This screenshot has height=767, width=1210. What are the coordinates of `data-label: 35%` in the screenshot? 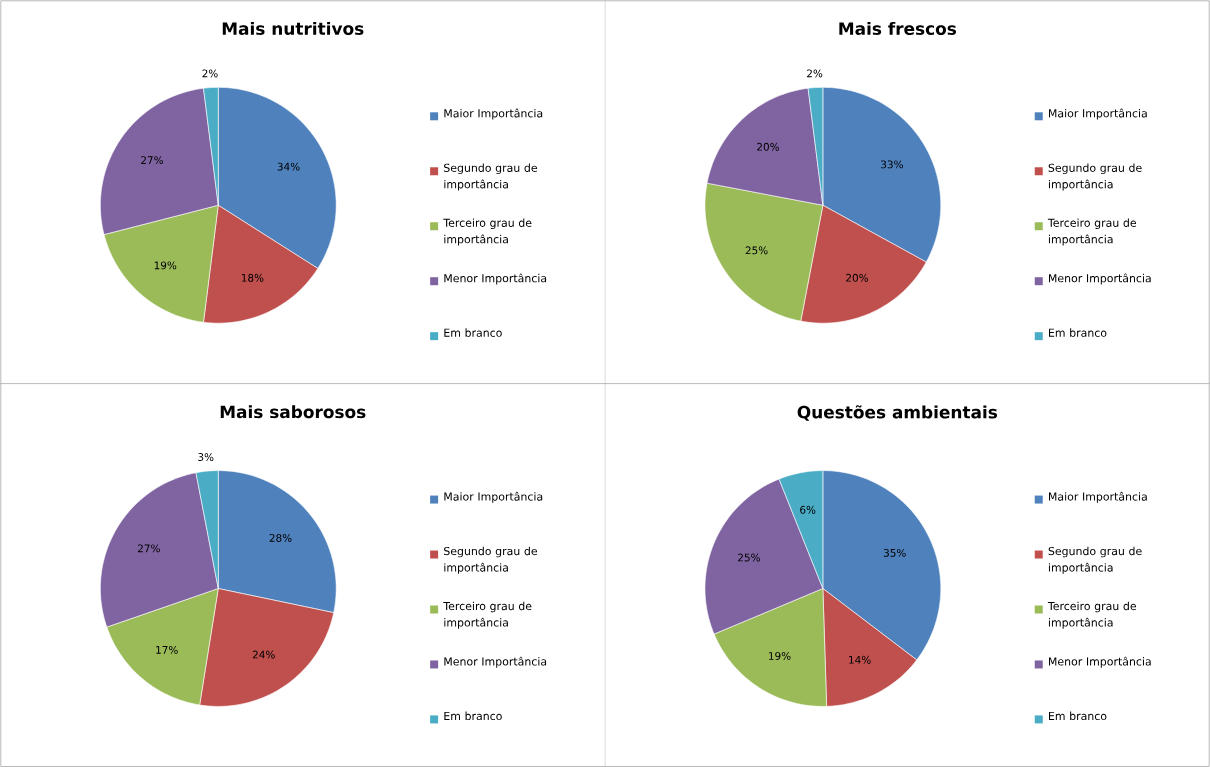 It's located at (894, 552).